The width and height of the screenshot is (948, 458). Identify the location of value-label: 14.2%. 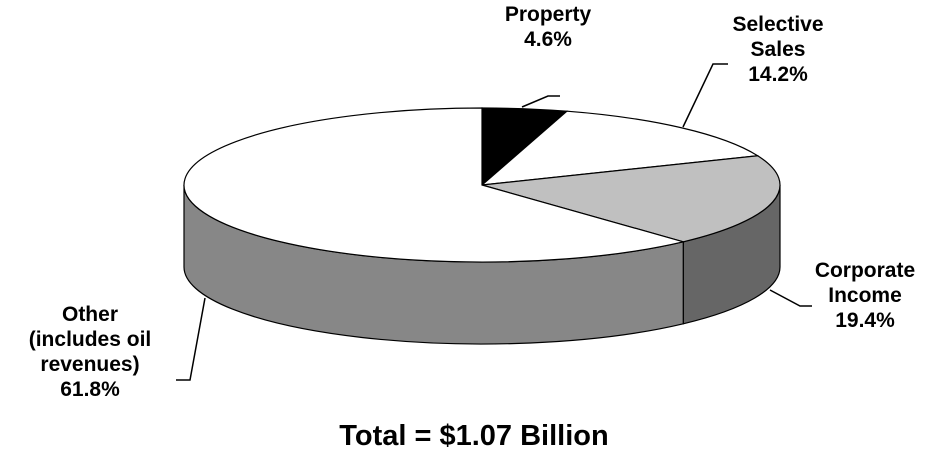
(778, 74).